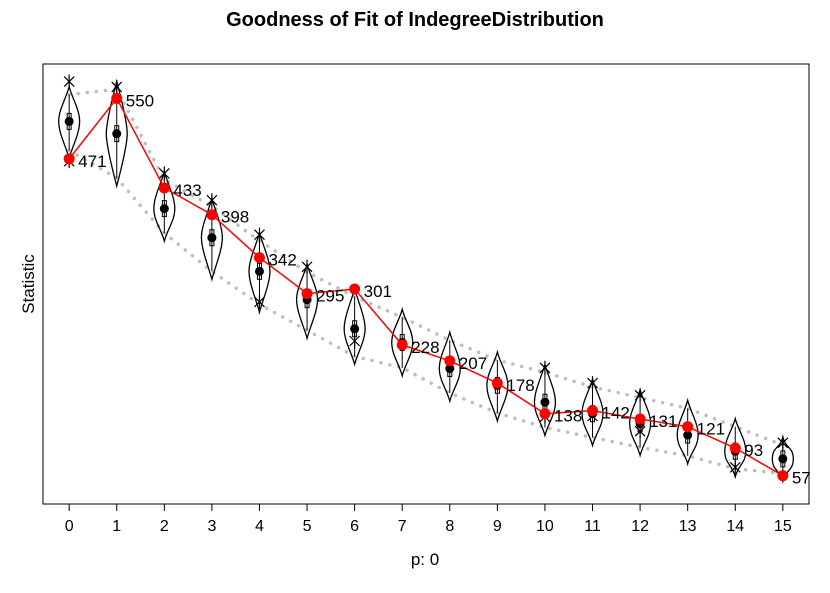  What do you see at coordinates (425, 559) in the screenshot?
I see `x-axis-label: p: 0` at bounding box center [425, 559].